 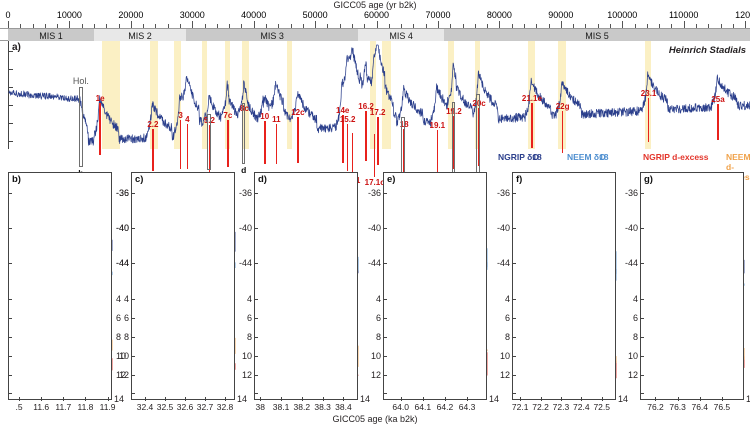 I want to click on event-label-23-1: 23.1, so click(x=648, y=93).